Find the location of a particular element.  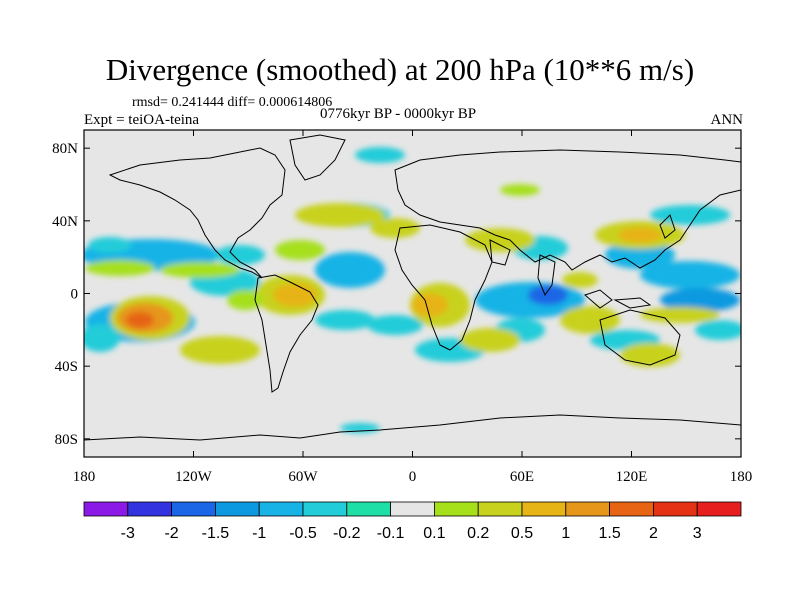

colorbar: -3 -2 -1.5 -1 -0.5 -0.2 -0.1 0.1 0.2 0.5 1 1.5 2 3 is located at coordinates (412, 521).